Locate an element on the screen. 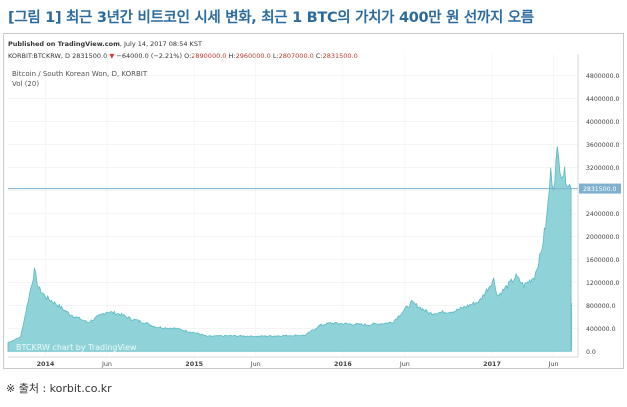 The width and height of the screenshot is (627, 407). quote-low: 2807000.0 is located at coordinates (296, 56).